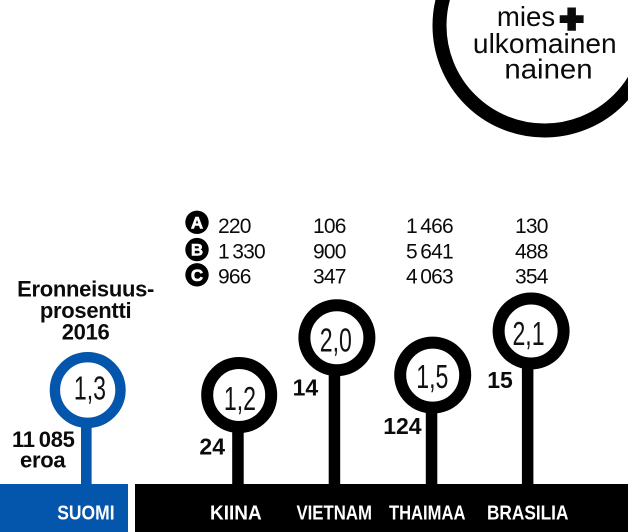  What do you see at coordinates (85, 310) in the screenshot?
I see `svg-text: prosentti` at bounding box center [85, 310].